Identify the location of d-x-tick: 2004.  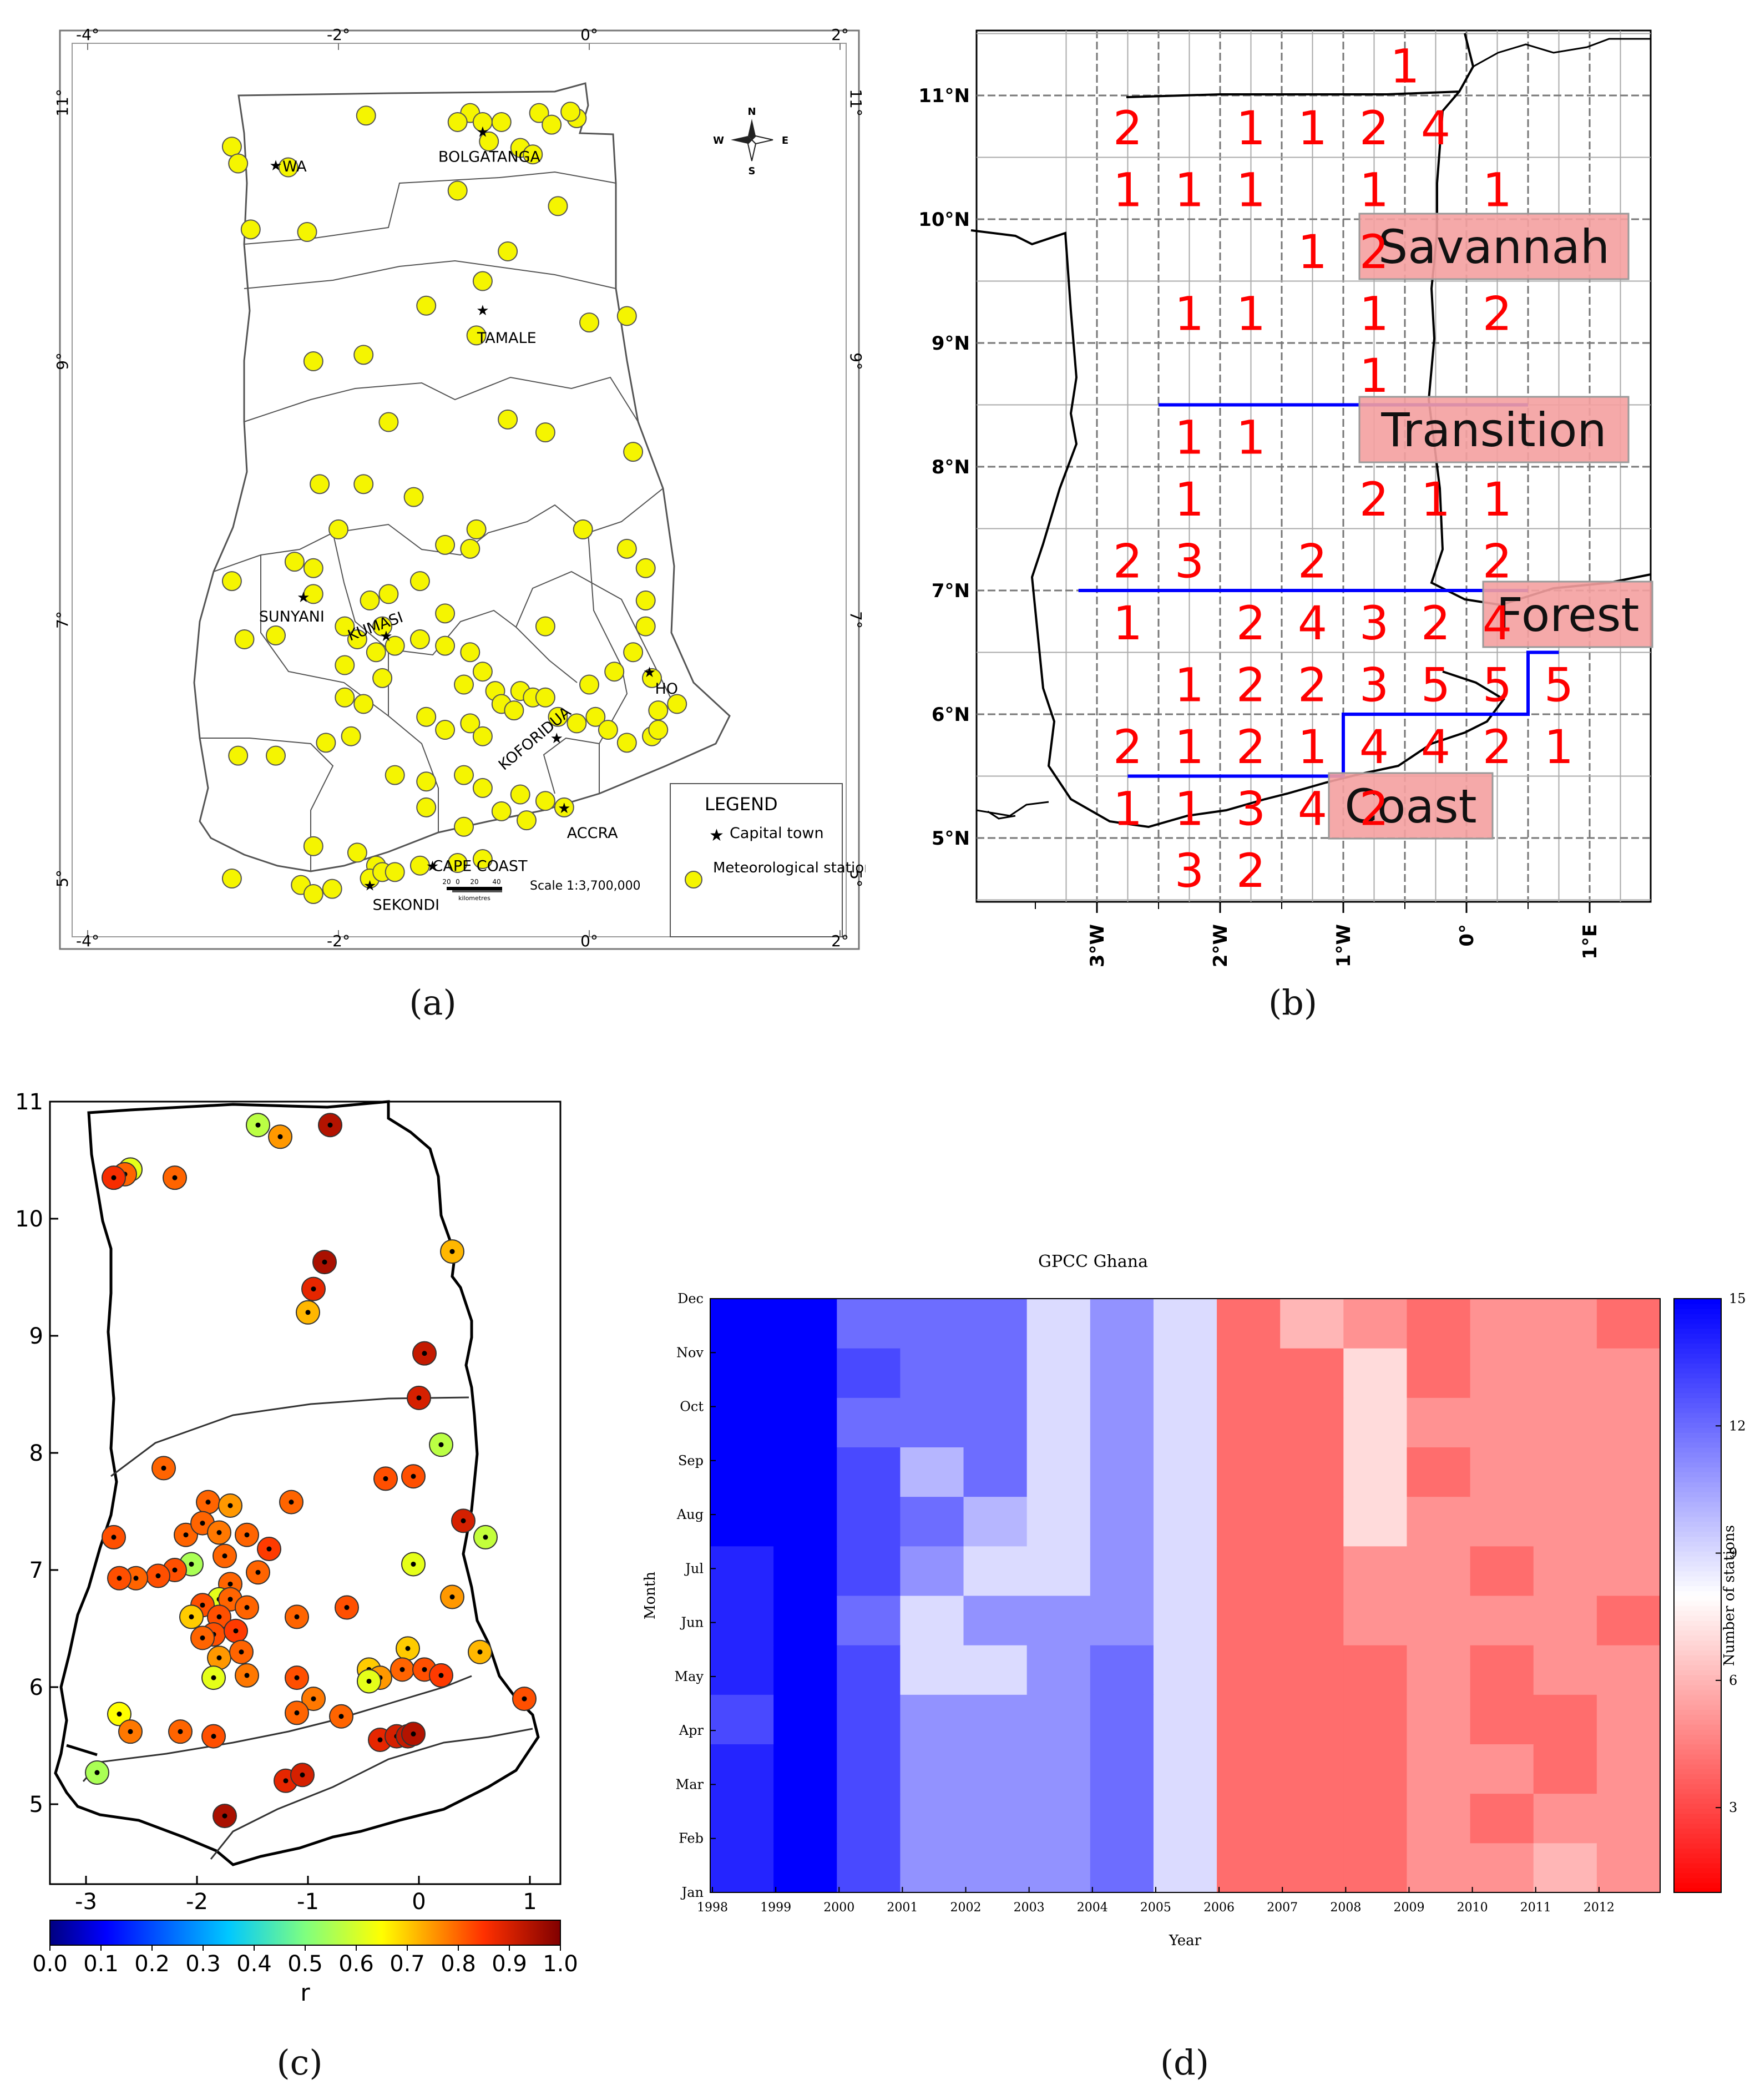
(1092, 1908).